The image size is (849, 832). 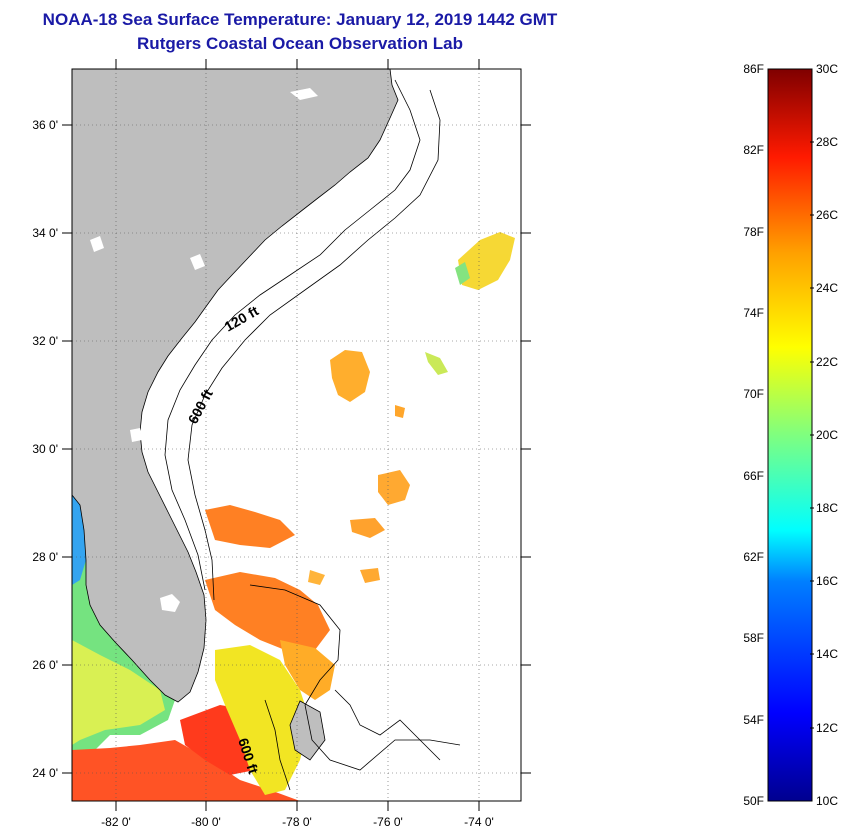 What do you see at coordinates (827, 69) in the screenshot?
I see `colorbar-c-30: 30C` at bounding box center [827, 69].